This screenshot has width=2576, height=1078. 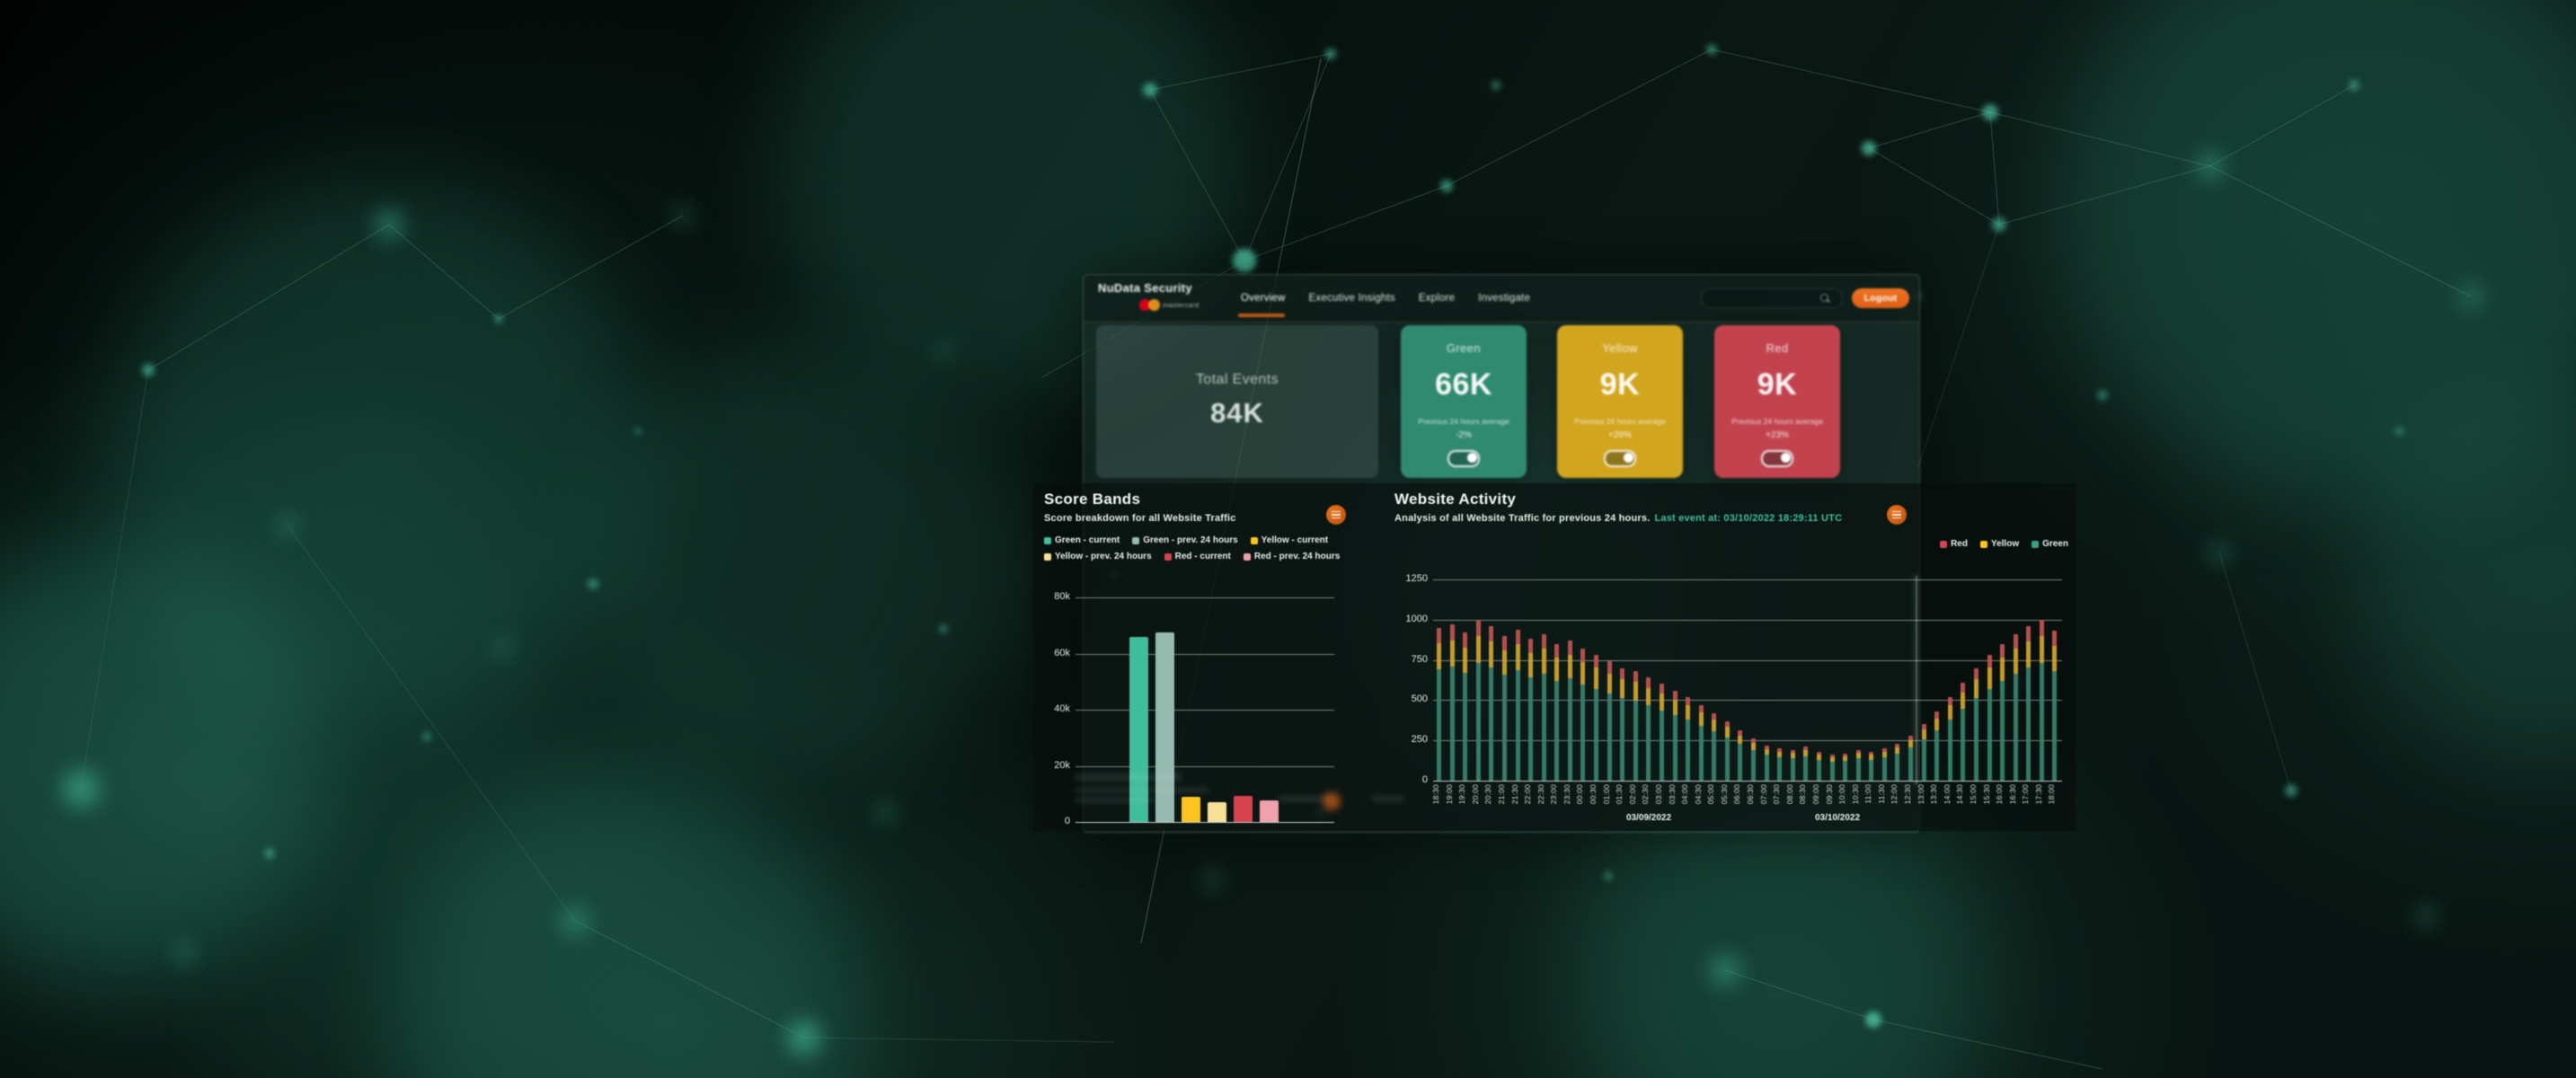 I want to click on legend-item: Green - current, so click(x=1082, y=540).